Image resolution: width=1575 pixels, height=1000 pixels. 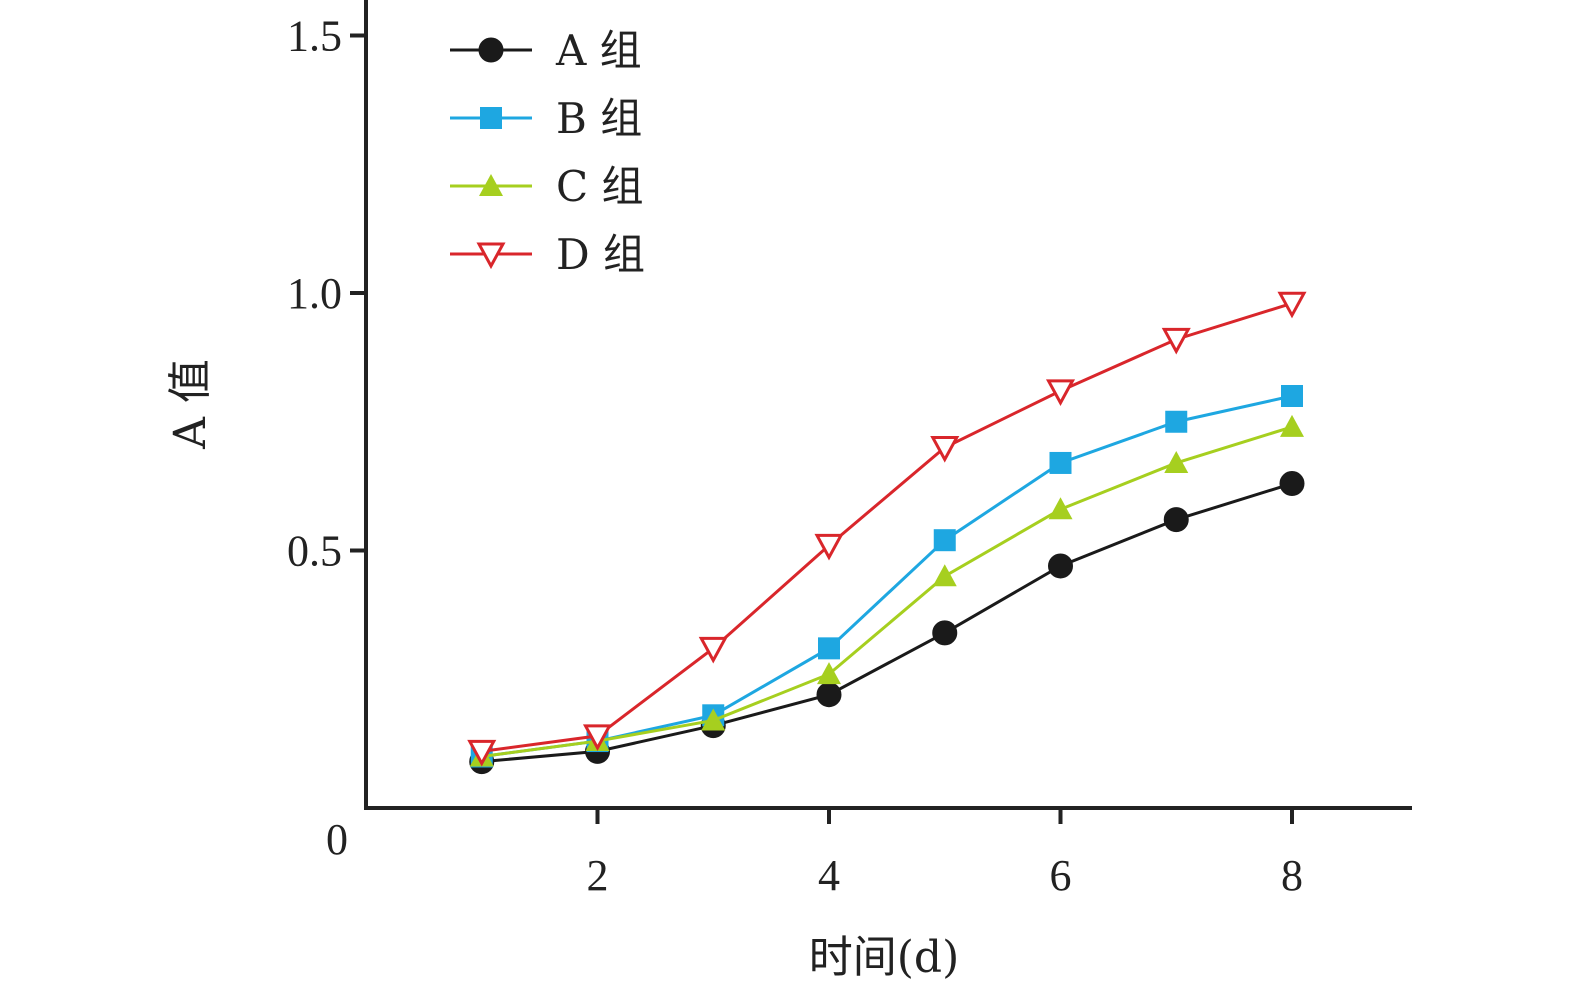 I want to click on series-a-line, so click(x=887, y=623).